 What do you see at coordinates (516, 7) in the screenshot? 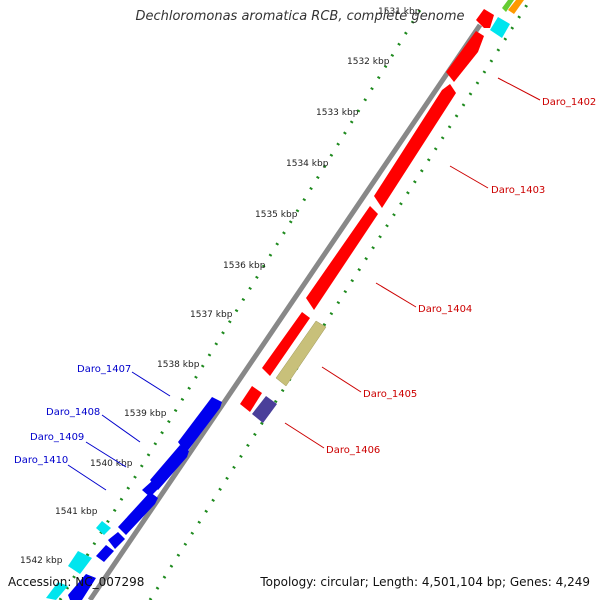
I see `orange-feature-top` at bounding box center [516, 7].